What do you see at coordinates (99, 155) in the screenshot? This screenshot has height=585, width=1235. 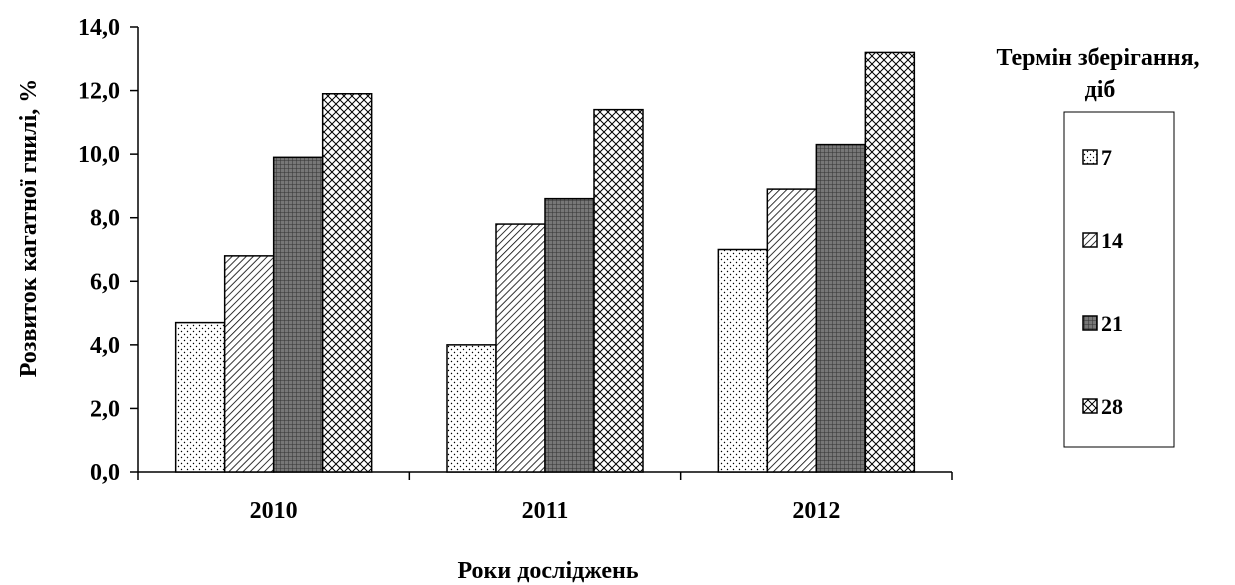 I see `y-tick-label: 10,0` at bounding box center [99, 155].